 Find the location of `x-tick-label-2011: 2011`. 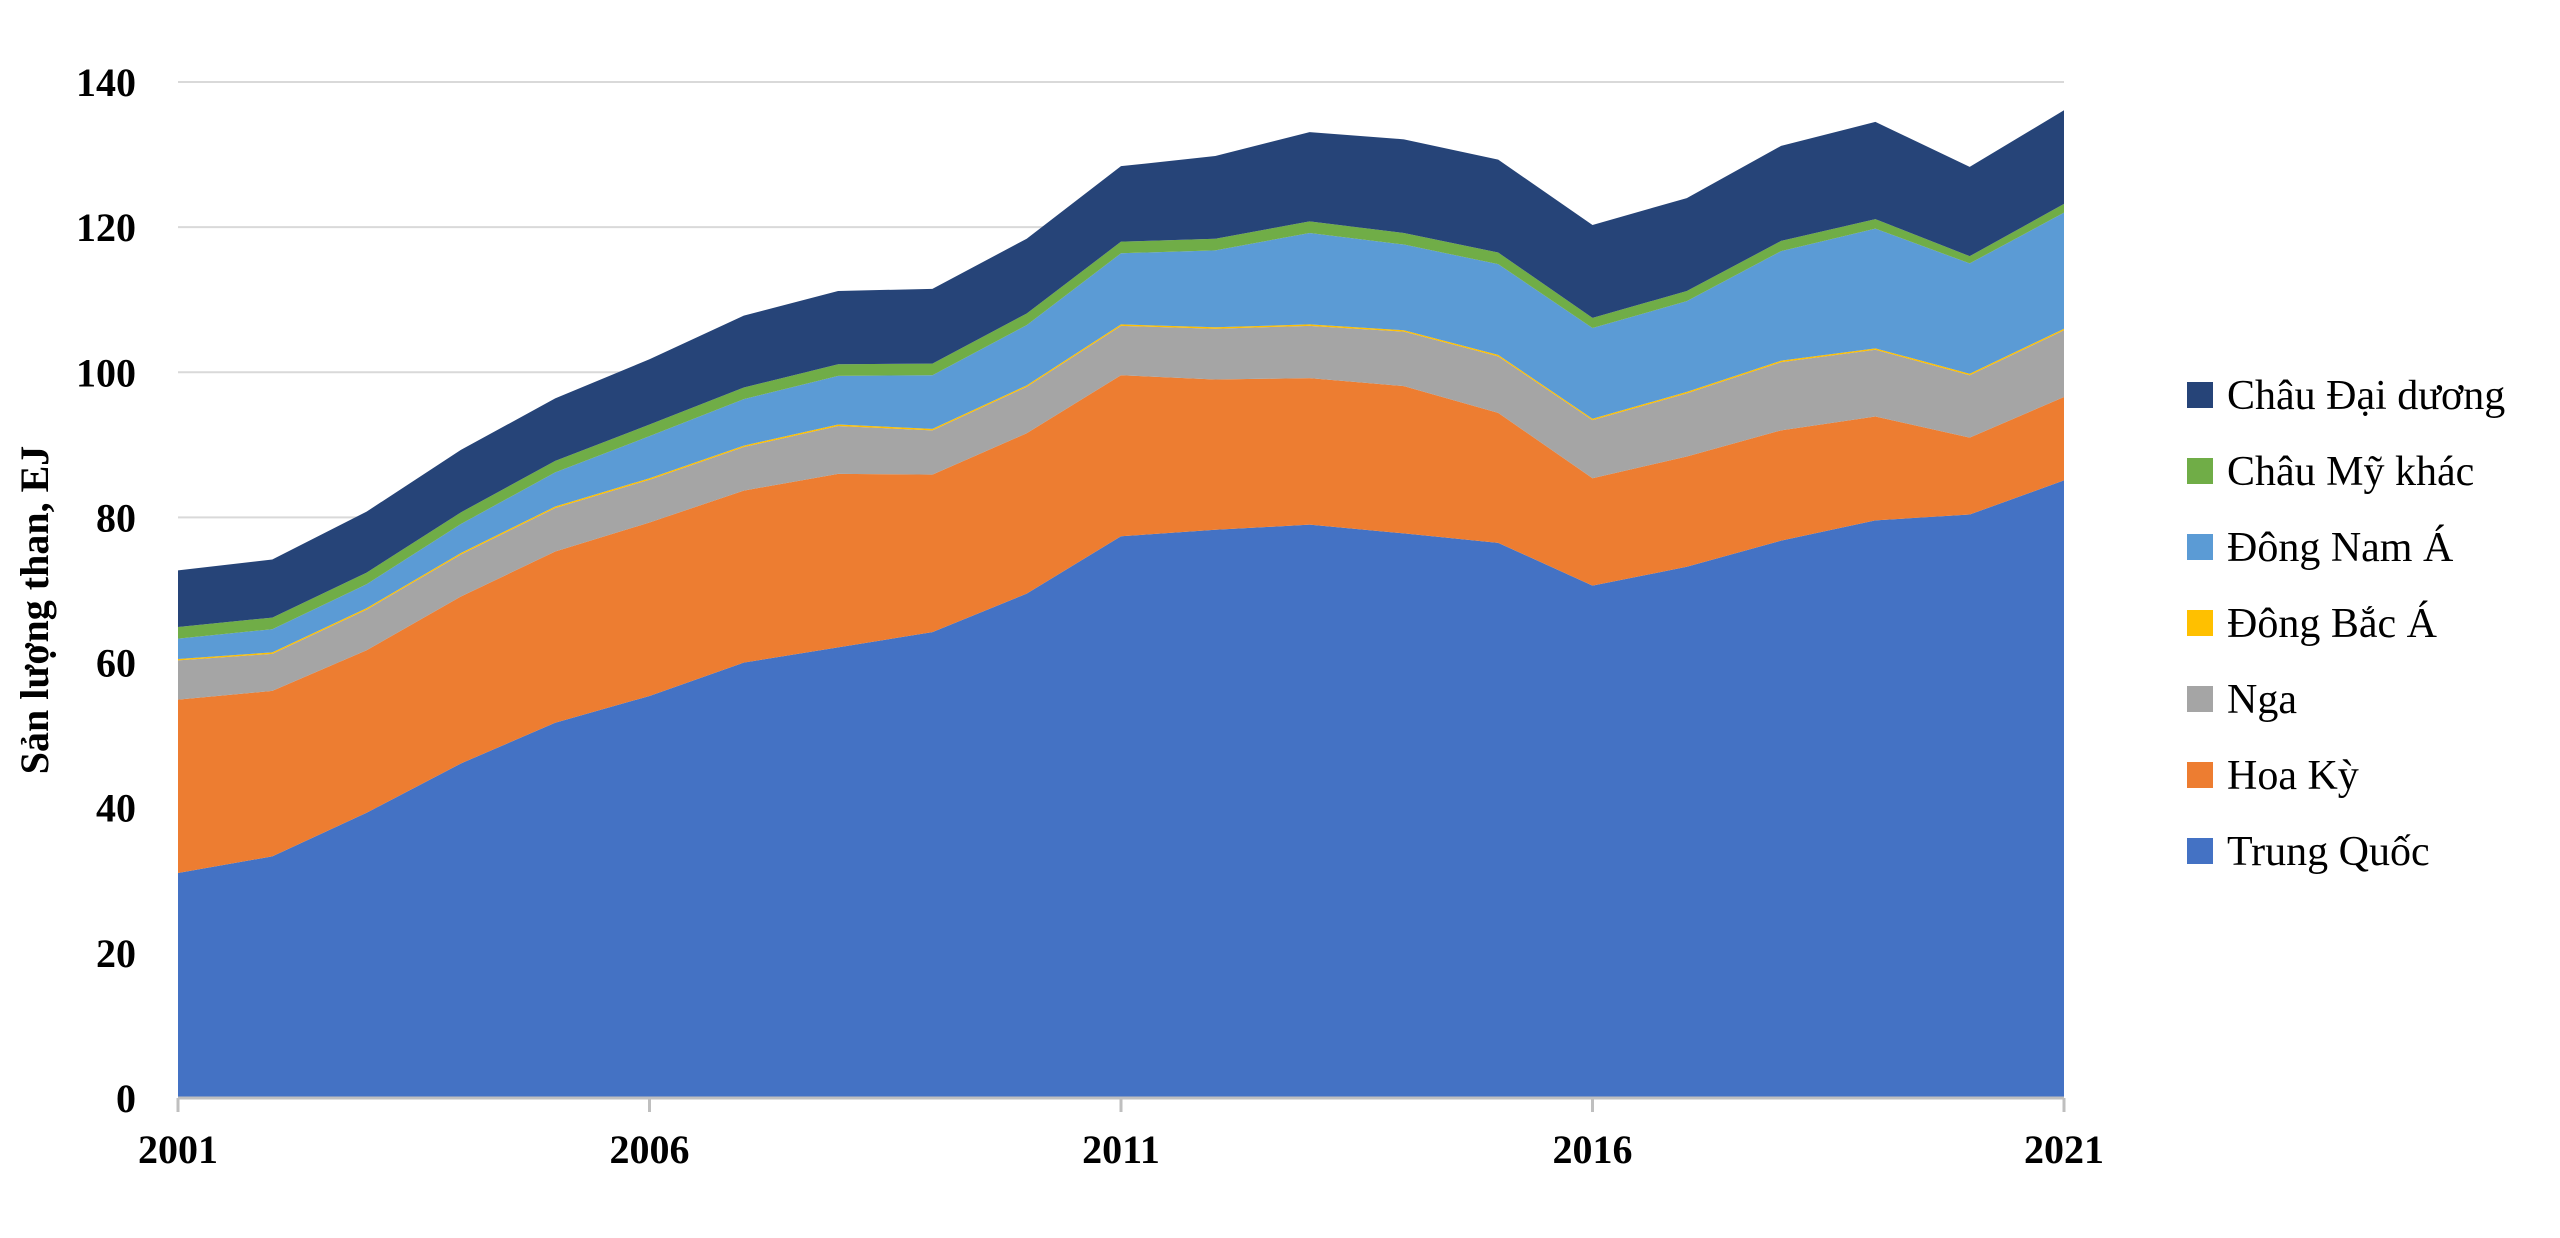

x-tick-label-2011: 2011 is located at coordinates (1121, 1149).